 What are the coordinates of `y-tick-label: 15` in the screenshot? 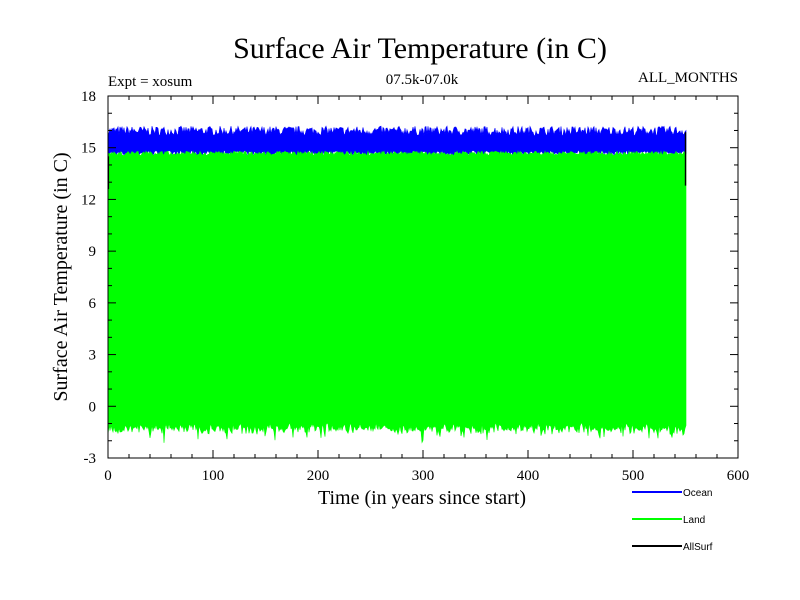 It's located at (88, 149).